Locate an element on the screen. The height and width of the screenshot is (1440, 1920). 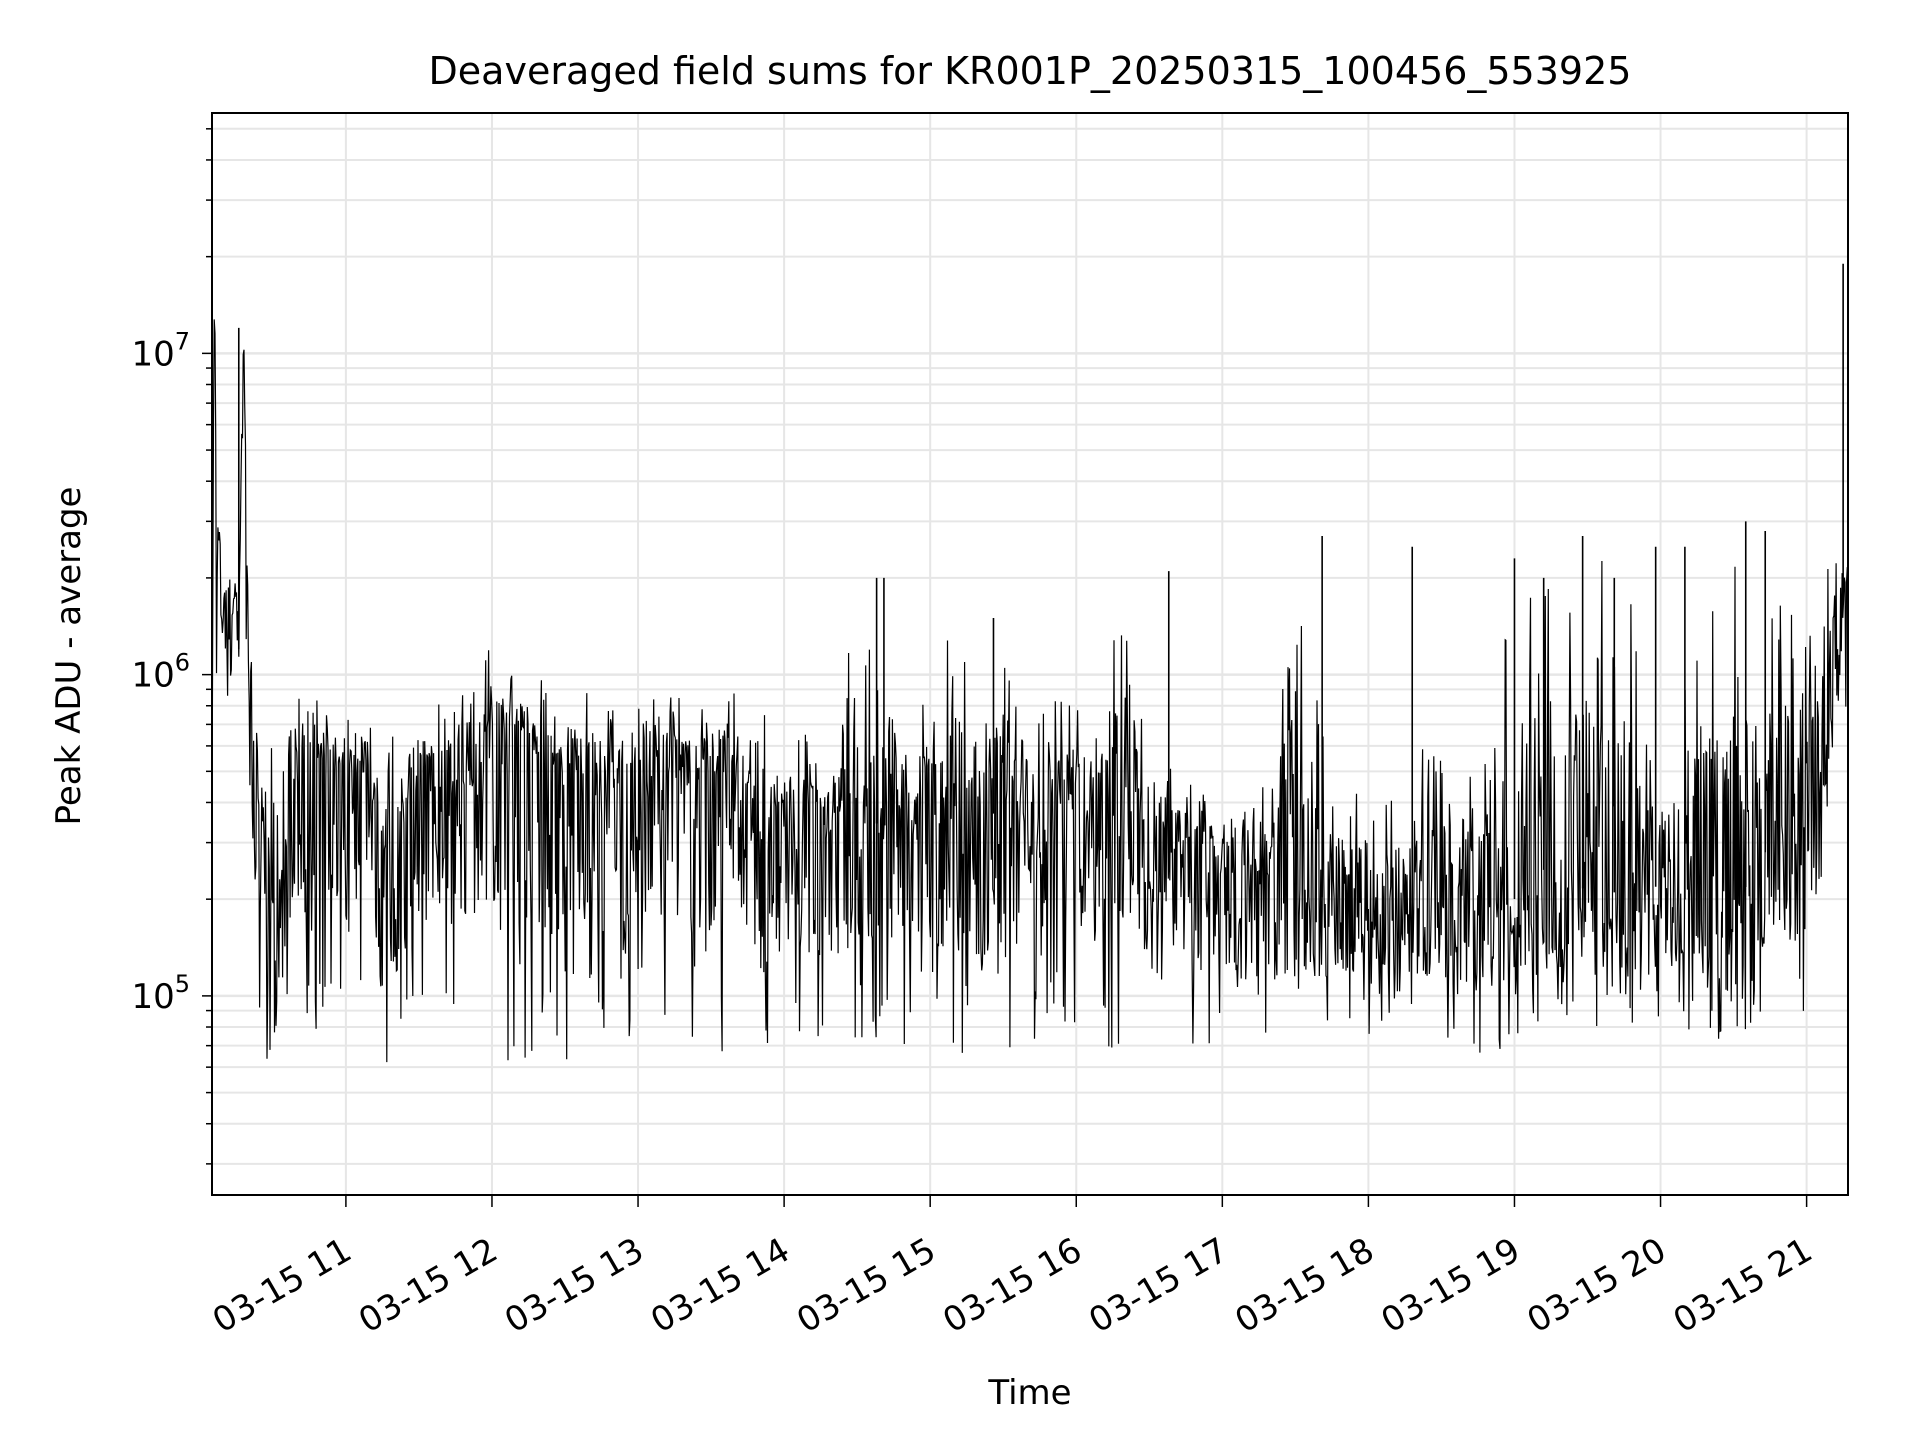
x-axis-label: Time is located at coordinates (1029, 1393).